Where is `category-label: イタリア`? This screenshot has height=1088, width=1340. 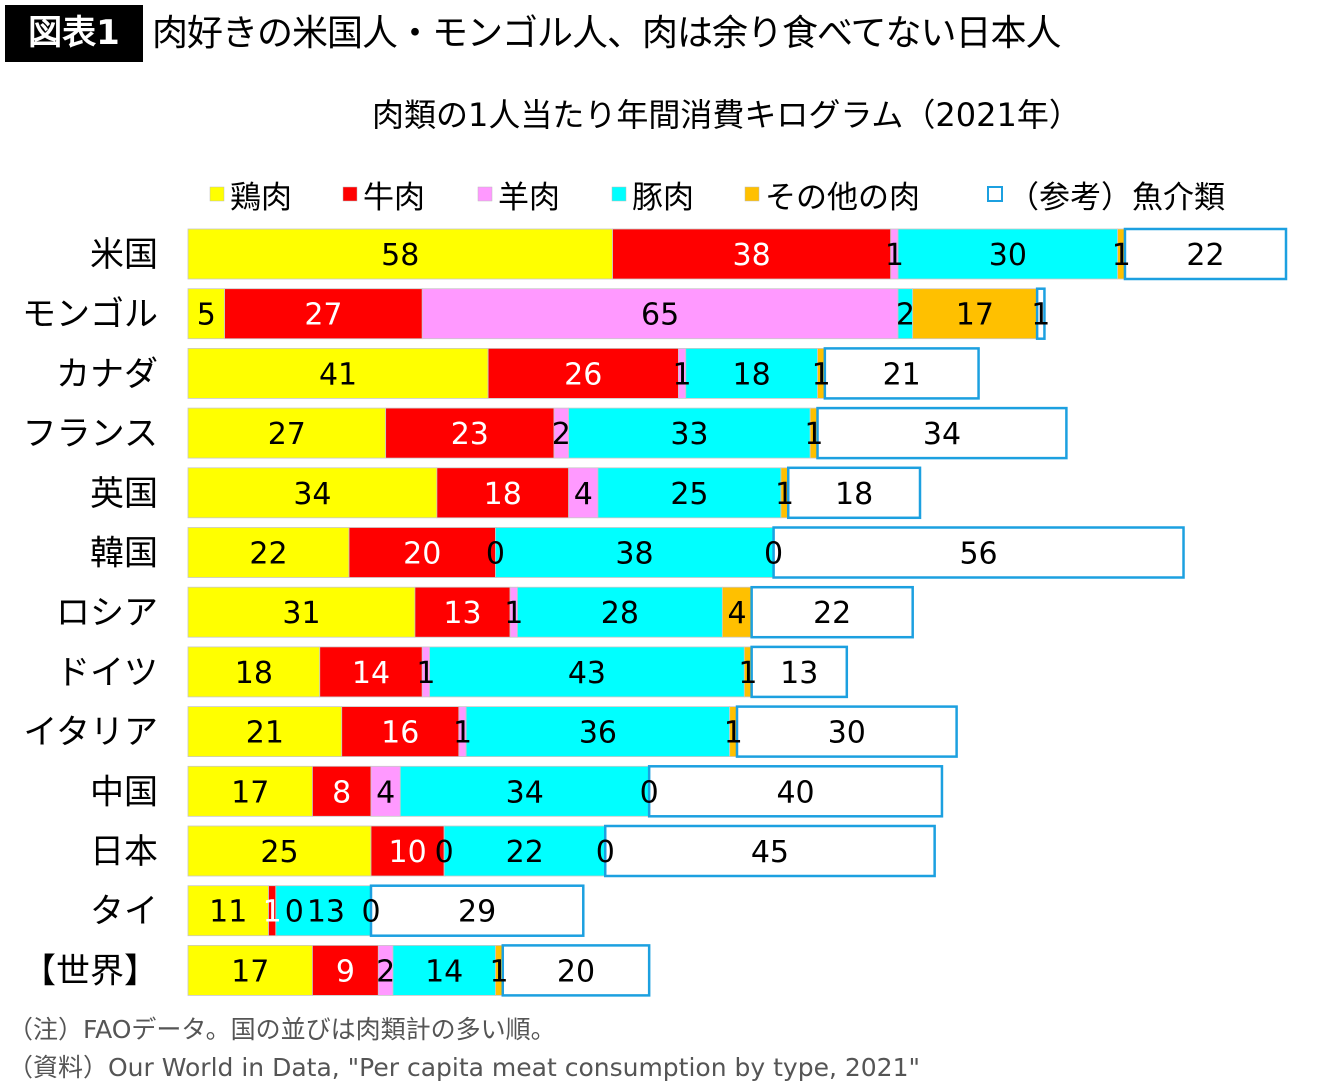
category-label: イタリア is located at coordinates (90, 733).